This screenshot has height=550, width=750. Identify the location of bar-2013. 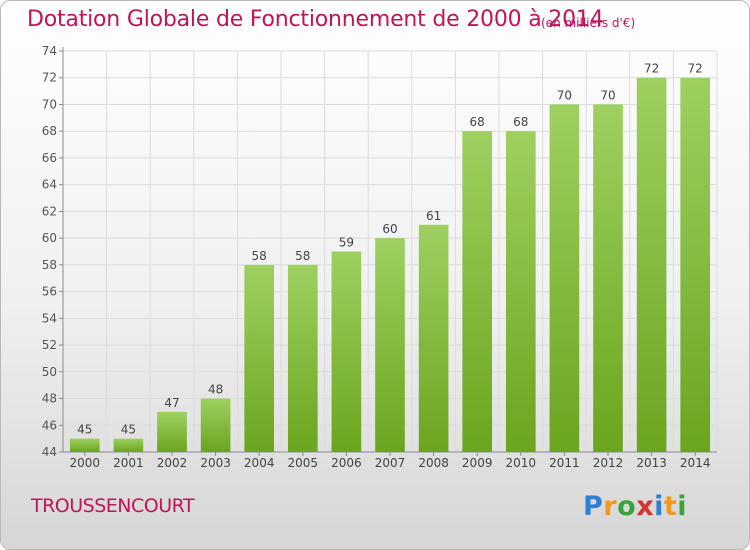
(651, 264).